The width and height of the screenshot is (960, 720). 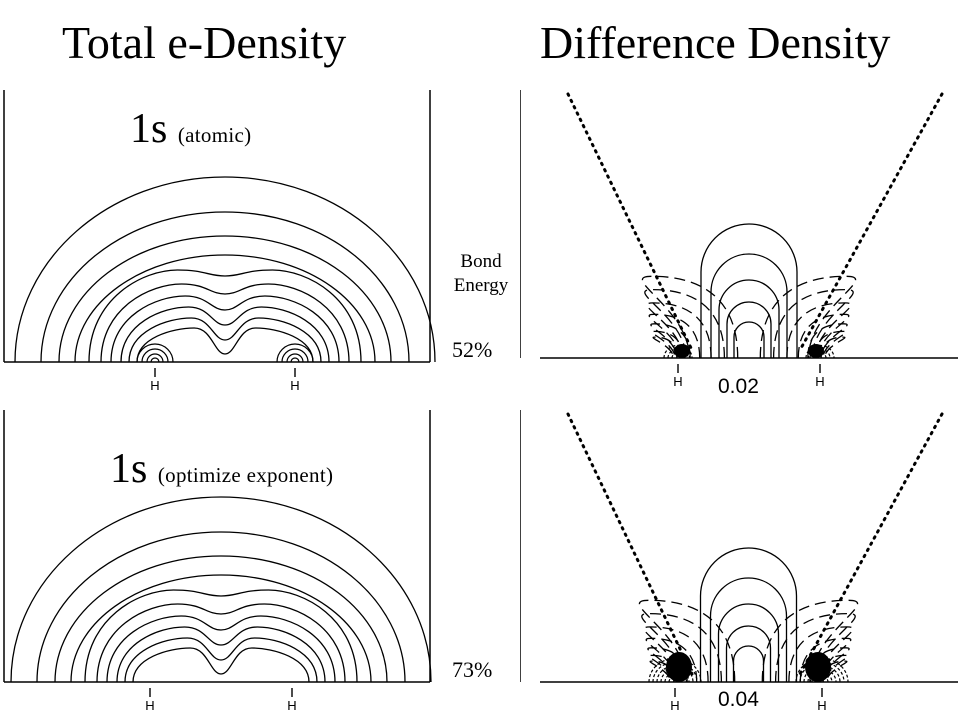 What do you see at coordinates (214, 135) in the screenshot?
I see `orbital-label-sub: (atomic)` at bounding box center [214, 135].